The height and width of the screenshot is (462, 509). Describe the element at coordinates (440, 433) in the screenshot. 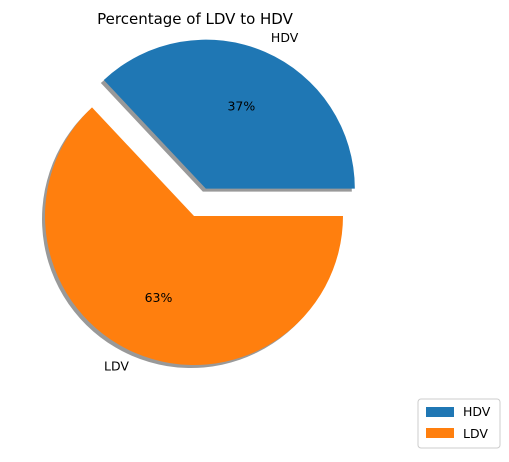

I see `legend-swatch-ldv` at that location.